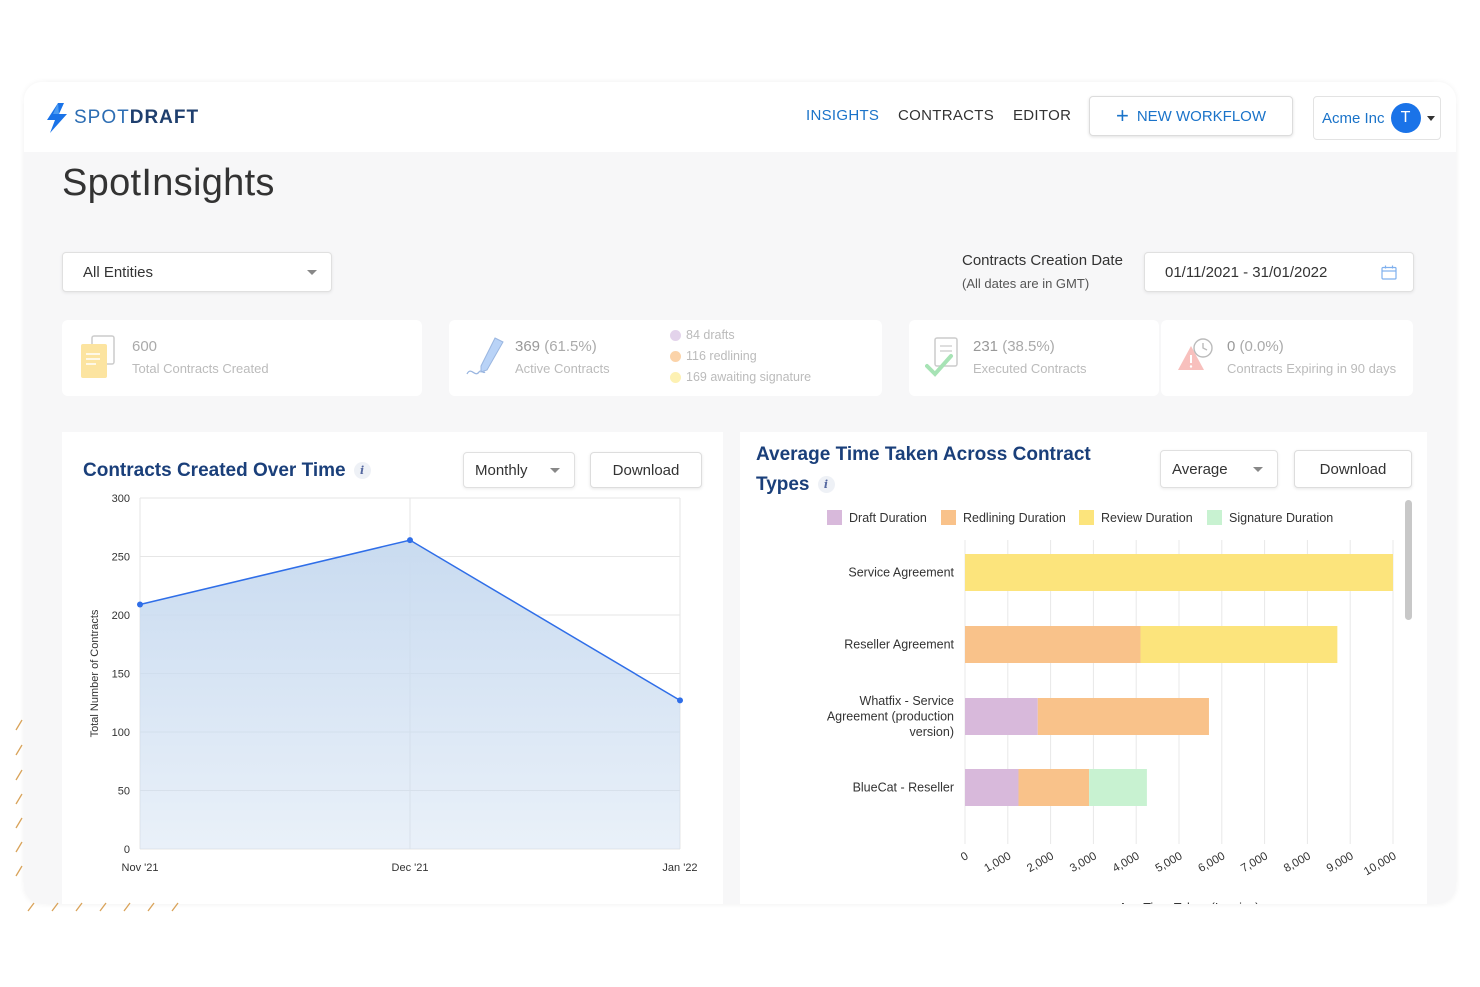 This screenshot has width=1480, height=987. Describe the element at coordinates (1189, 902) in the screenshot. I see `x-axis-label: Avg Time Taken (In mins)` at that location.